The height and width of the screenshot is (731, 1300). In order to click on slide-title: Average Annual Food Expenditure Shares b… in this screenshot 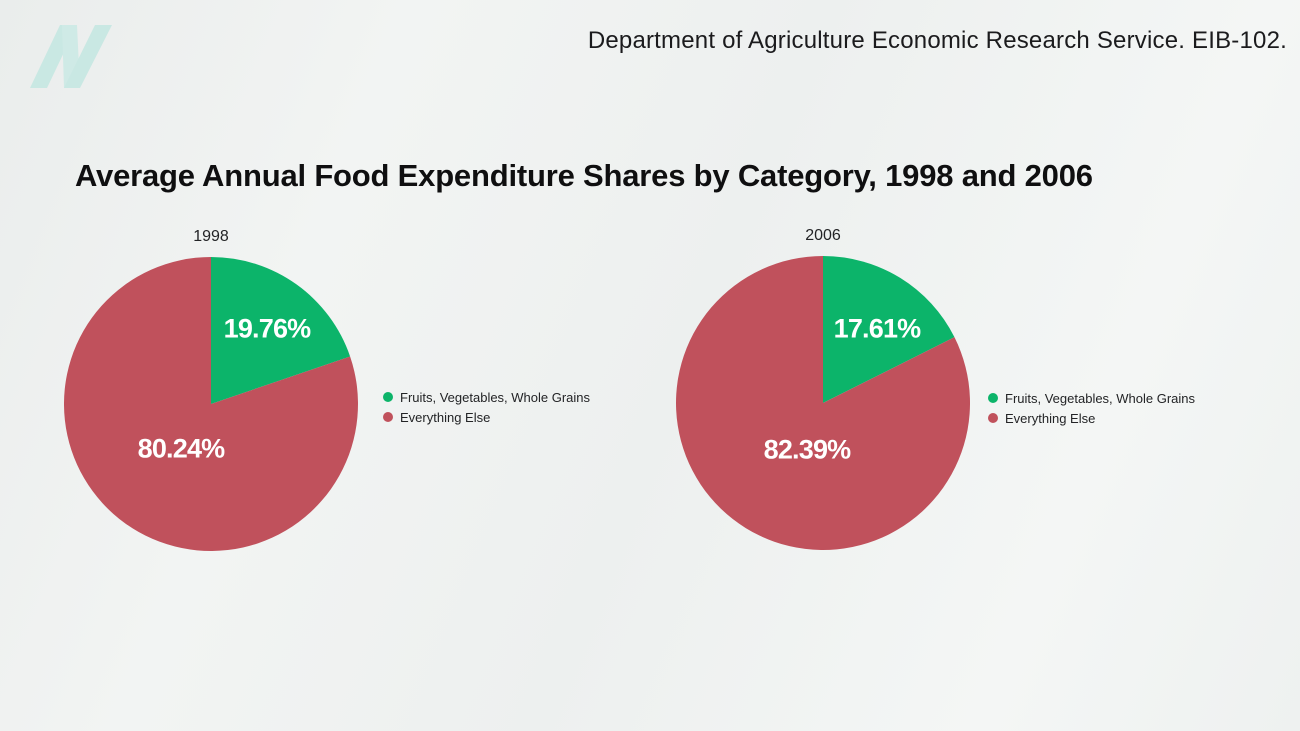, I will do `click(584, 175)`.